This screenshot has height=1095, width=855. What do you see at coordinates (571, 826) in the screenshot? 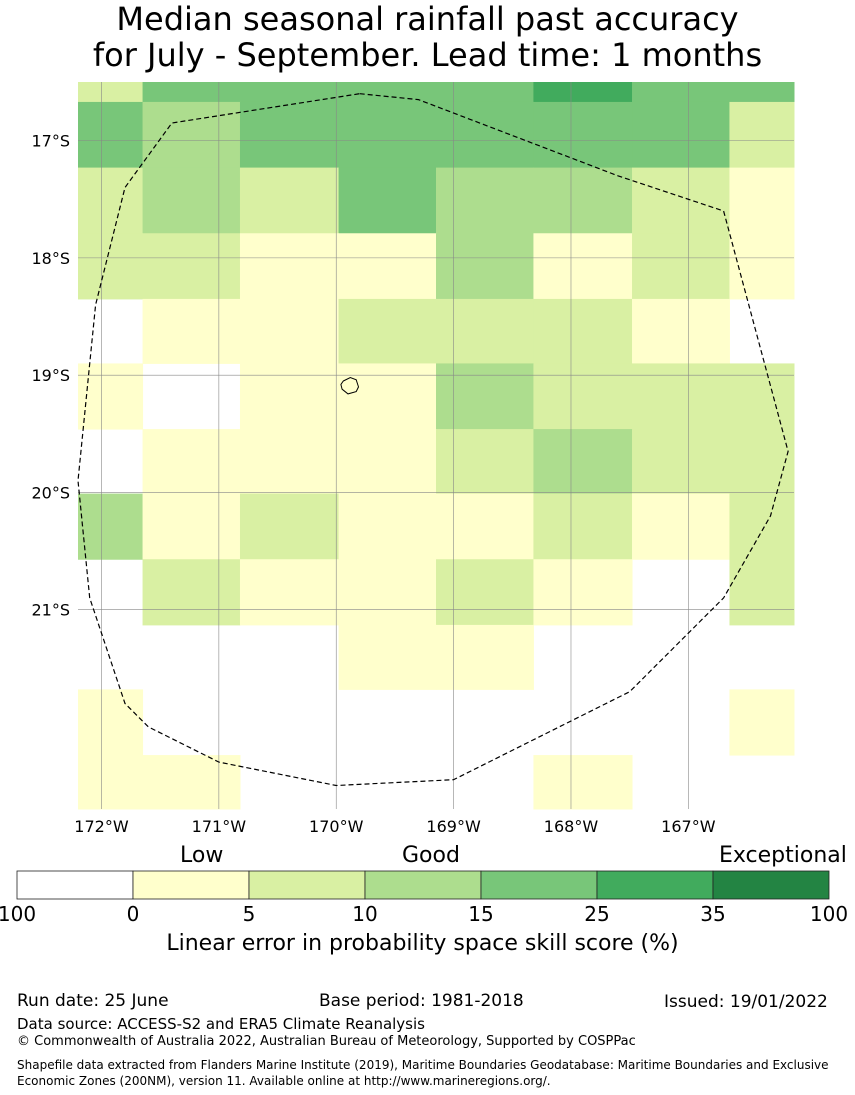
I see `longitude-label: 168°W` at bounding box center [571, 826].